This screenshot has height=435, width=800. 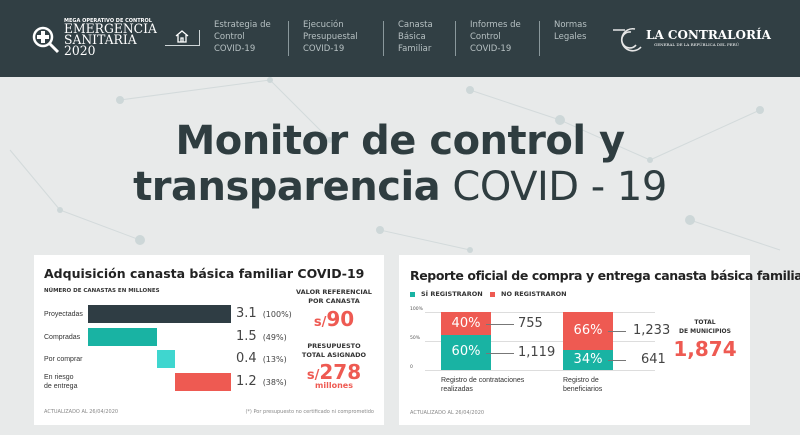 I want to click on legend-no: NO REGISTRARON, so click(x=528, y=294).